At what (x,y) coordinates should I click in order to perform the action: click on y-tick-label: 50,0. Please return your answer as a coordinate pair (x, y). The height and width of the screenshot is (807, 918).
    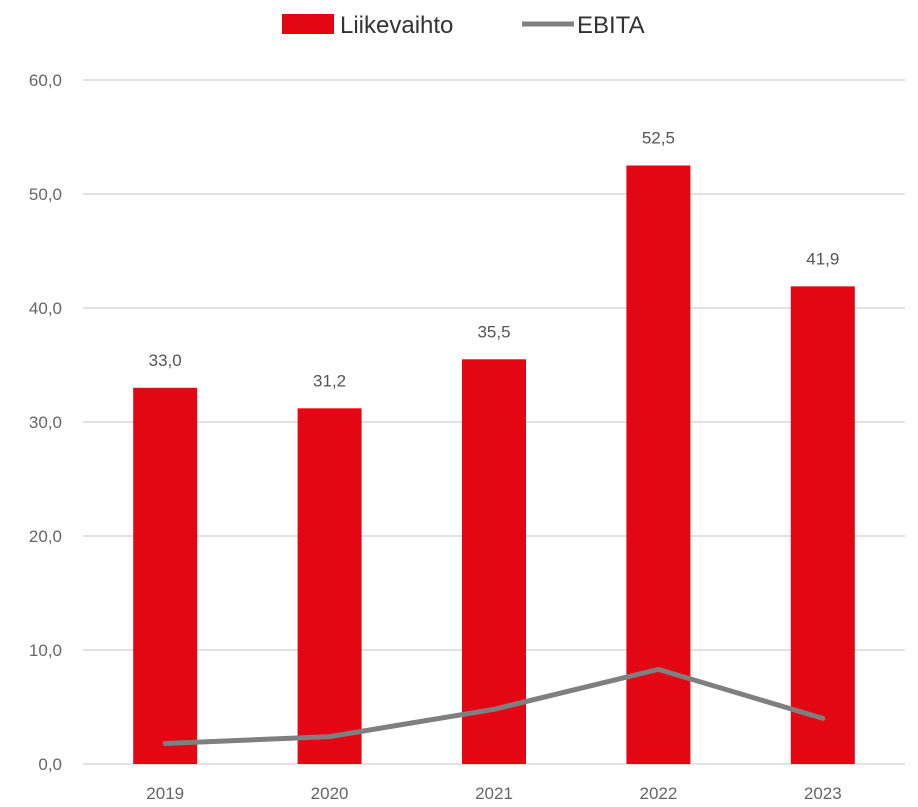
    Looking at the image, I should click on (45, 194).